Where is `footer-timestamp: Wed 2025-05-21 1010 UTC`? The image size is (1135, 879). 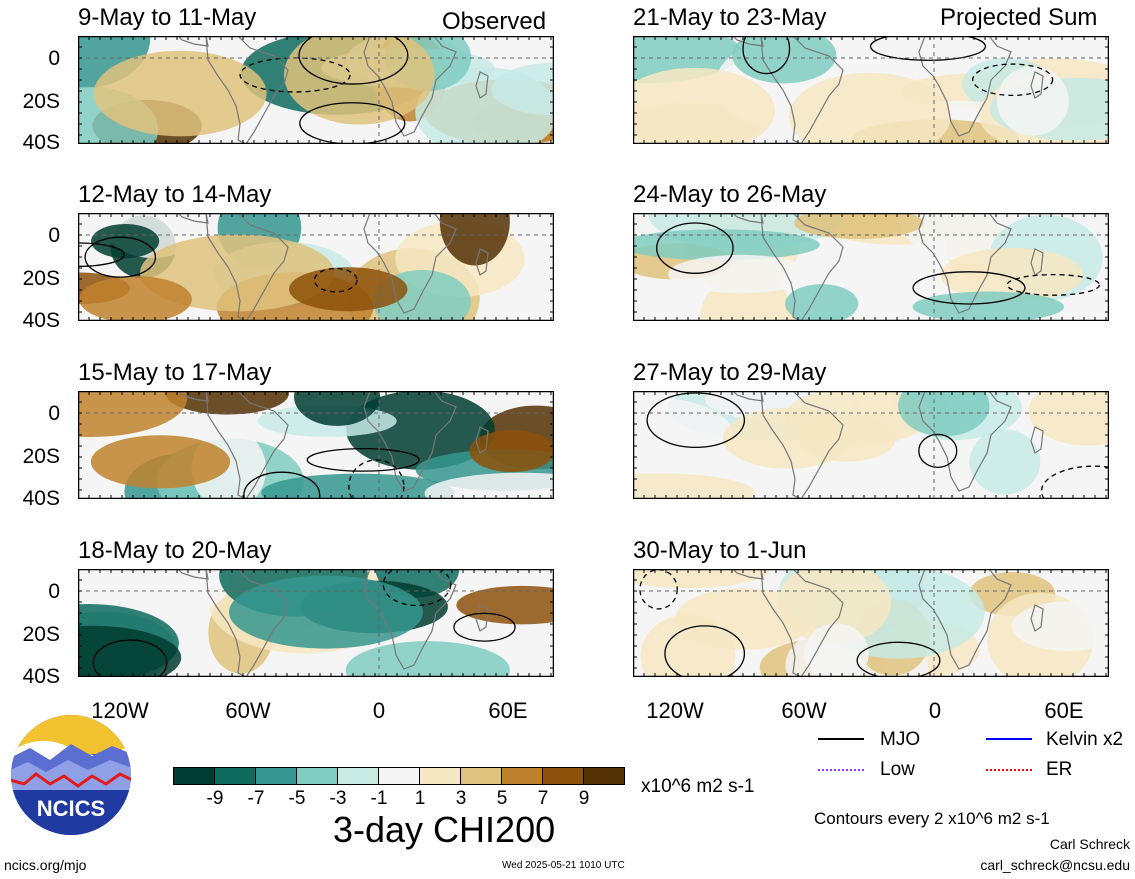
footer-timestamp: Wed 2025-05-21 1010 UTC is located at coordinates (563, 865).